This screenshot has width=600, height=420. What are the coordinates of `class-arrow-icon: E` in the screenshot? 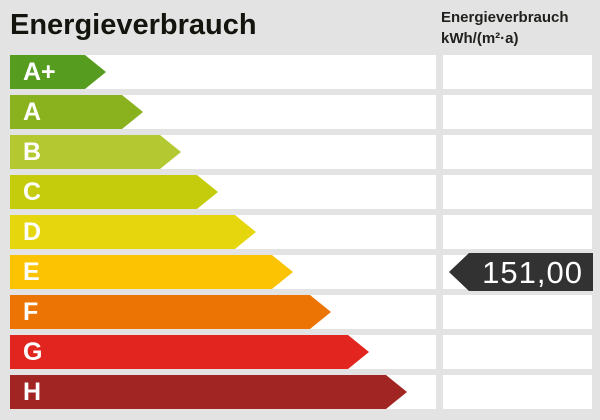 It's located at (151, 272).